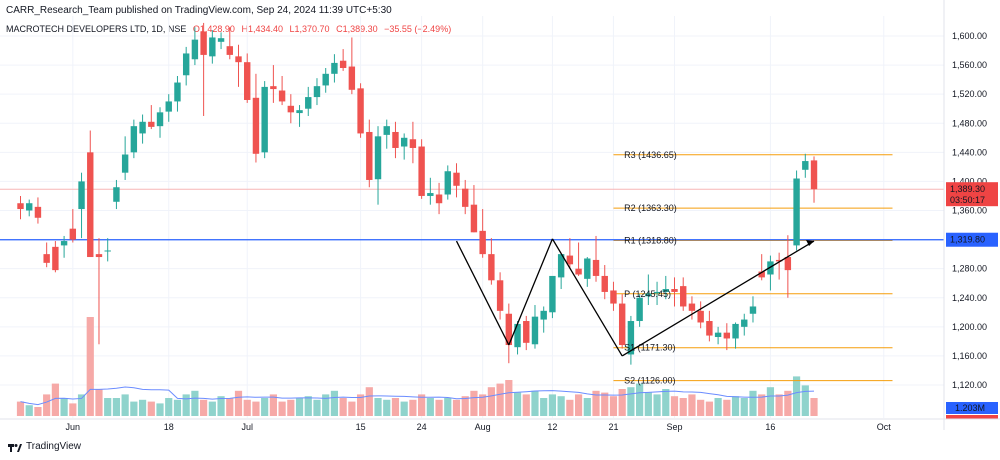  What do you see at coordinates (649, 381) in the screenshot?
I see `pivot-label: S2 (1126.00)` at bounding box center [649, 381].